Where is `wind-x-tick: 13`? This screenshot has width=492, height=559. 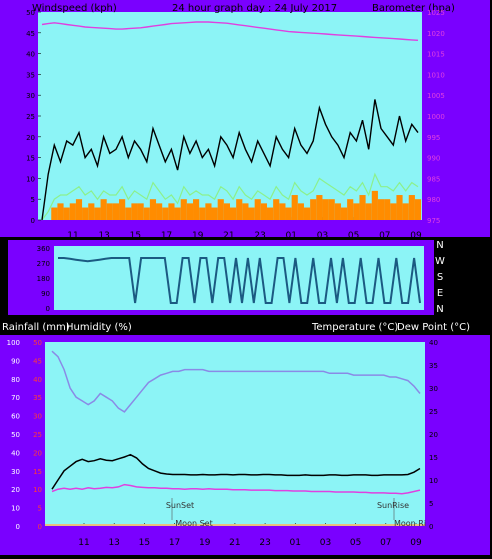 wind-x-tick: 13 is located at coordinates (103, 236).